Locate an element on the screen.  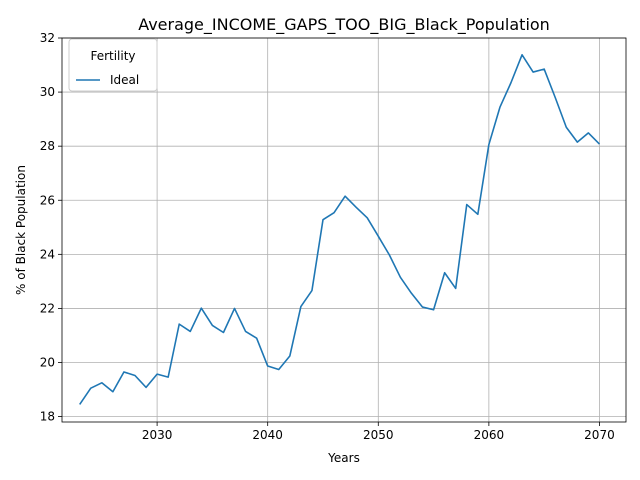
x-axis-label: Years is located at coordinates (343, 458).